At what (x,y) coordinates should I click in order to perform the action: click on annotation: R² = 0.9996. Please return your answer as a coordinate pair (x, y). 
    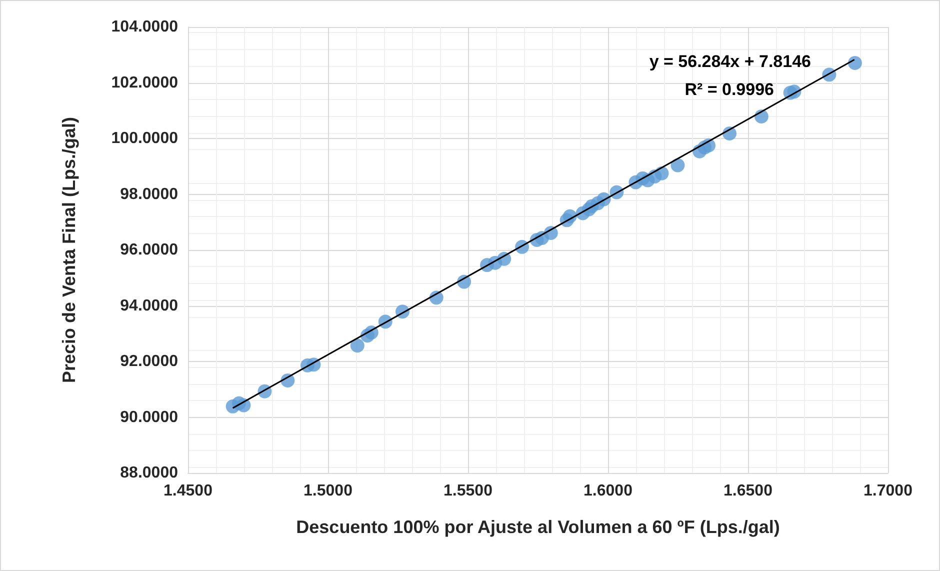
    Looking at the image, I should click on (729, 89).